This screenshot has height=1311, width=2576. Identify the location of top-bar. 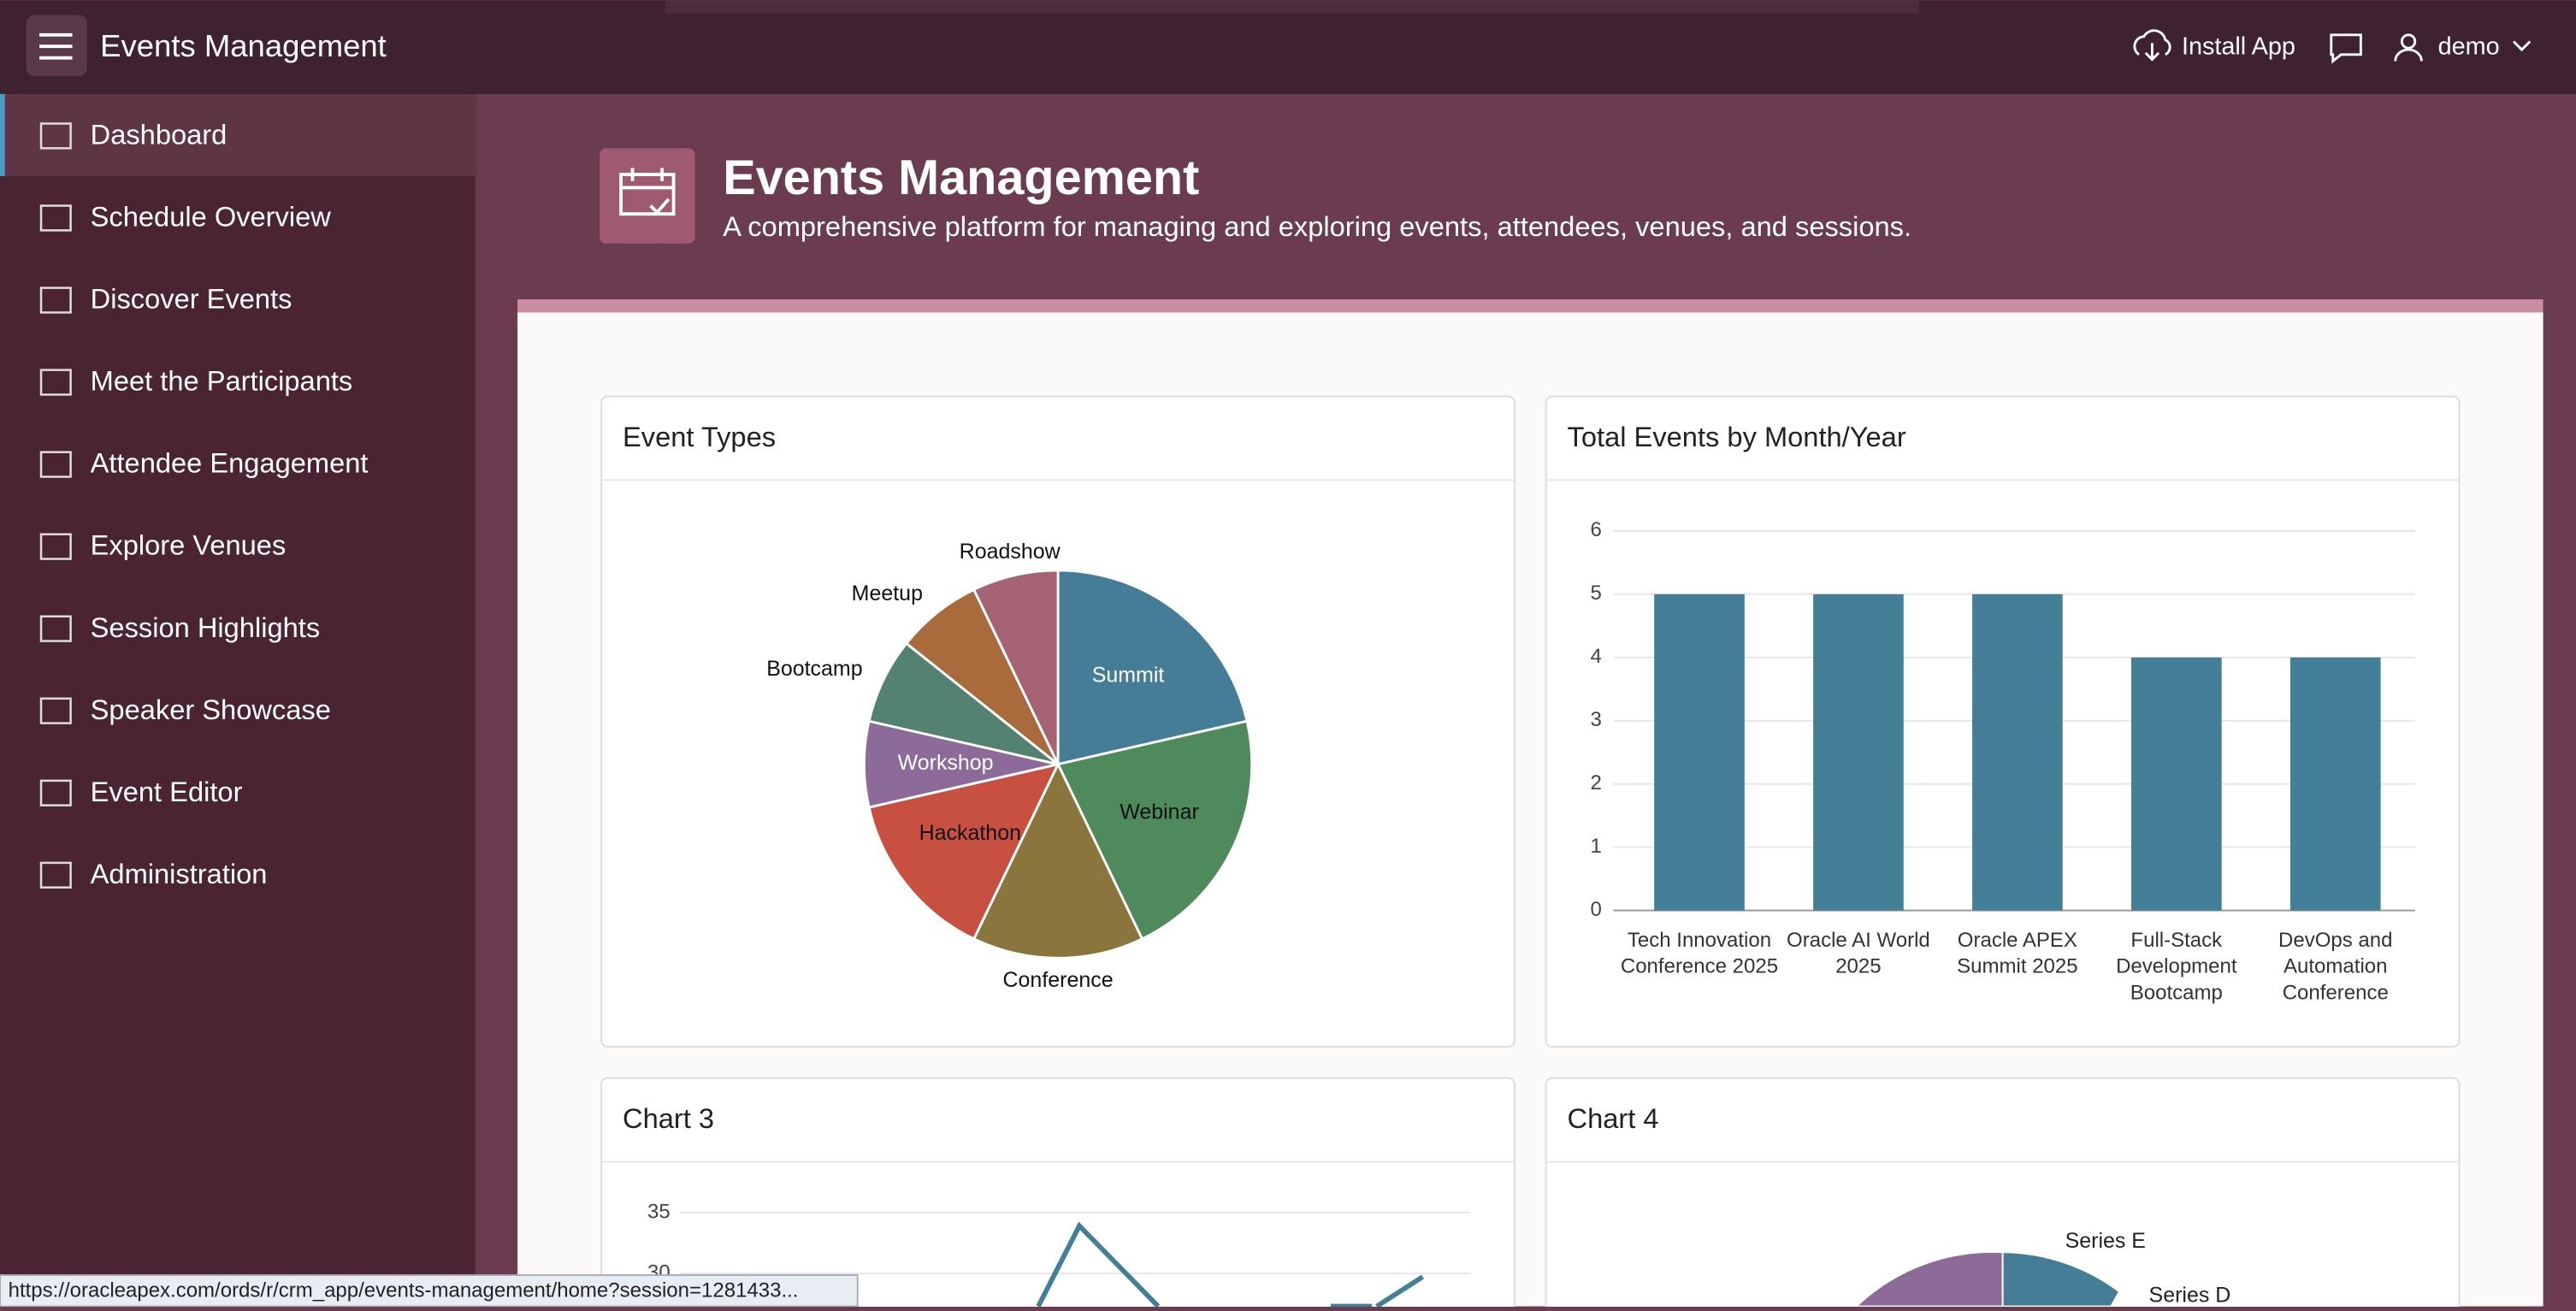
(1288, 47).